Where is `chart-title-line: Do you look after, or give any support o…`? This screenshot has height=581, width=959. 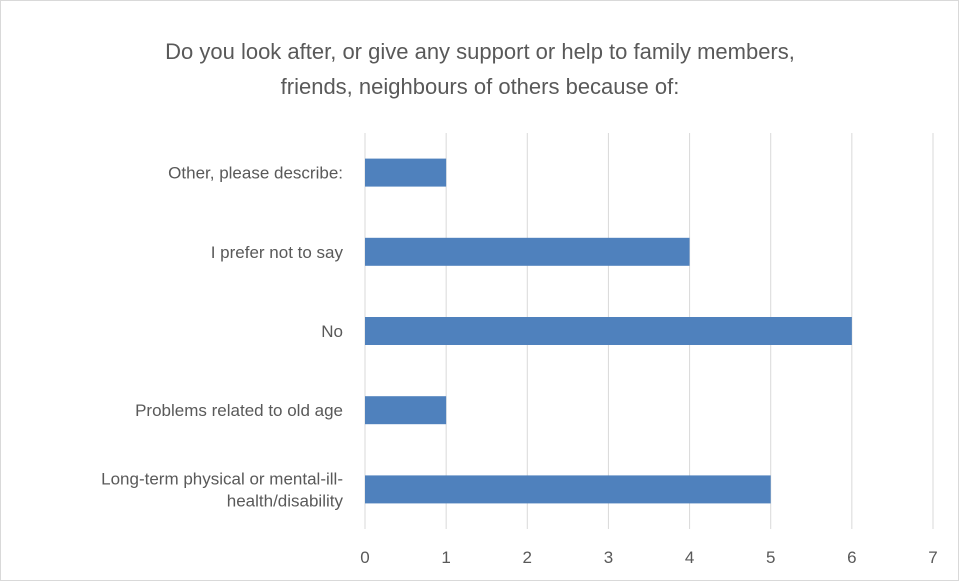 chart-title-line: Do you look after, or give any support o… is located at coordinates (480, 51).